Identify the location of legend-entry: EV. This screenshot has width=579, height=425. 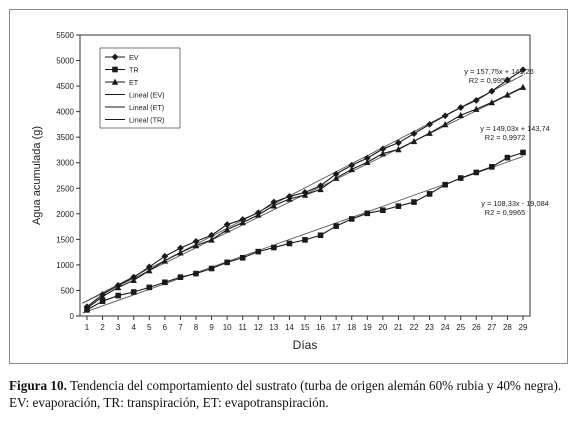
(134, 57).